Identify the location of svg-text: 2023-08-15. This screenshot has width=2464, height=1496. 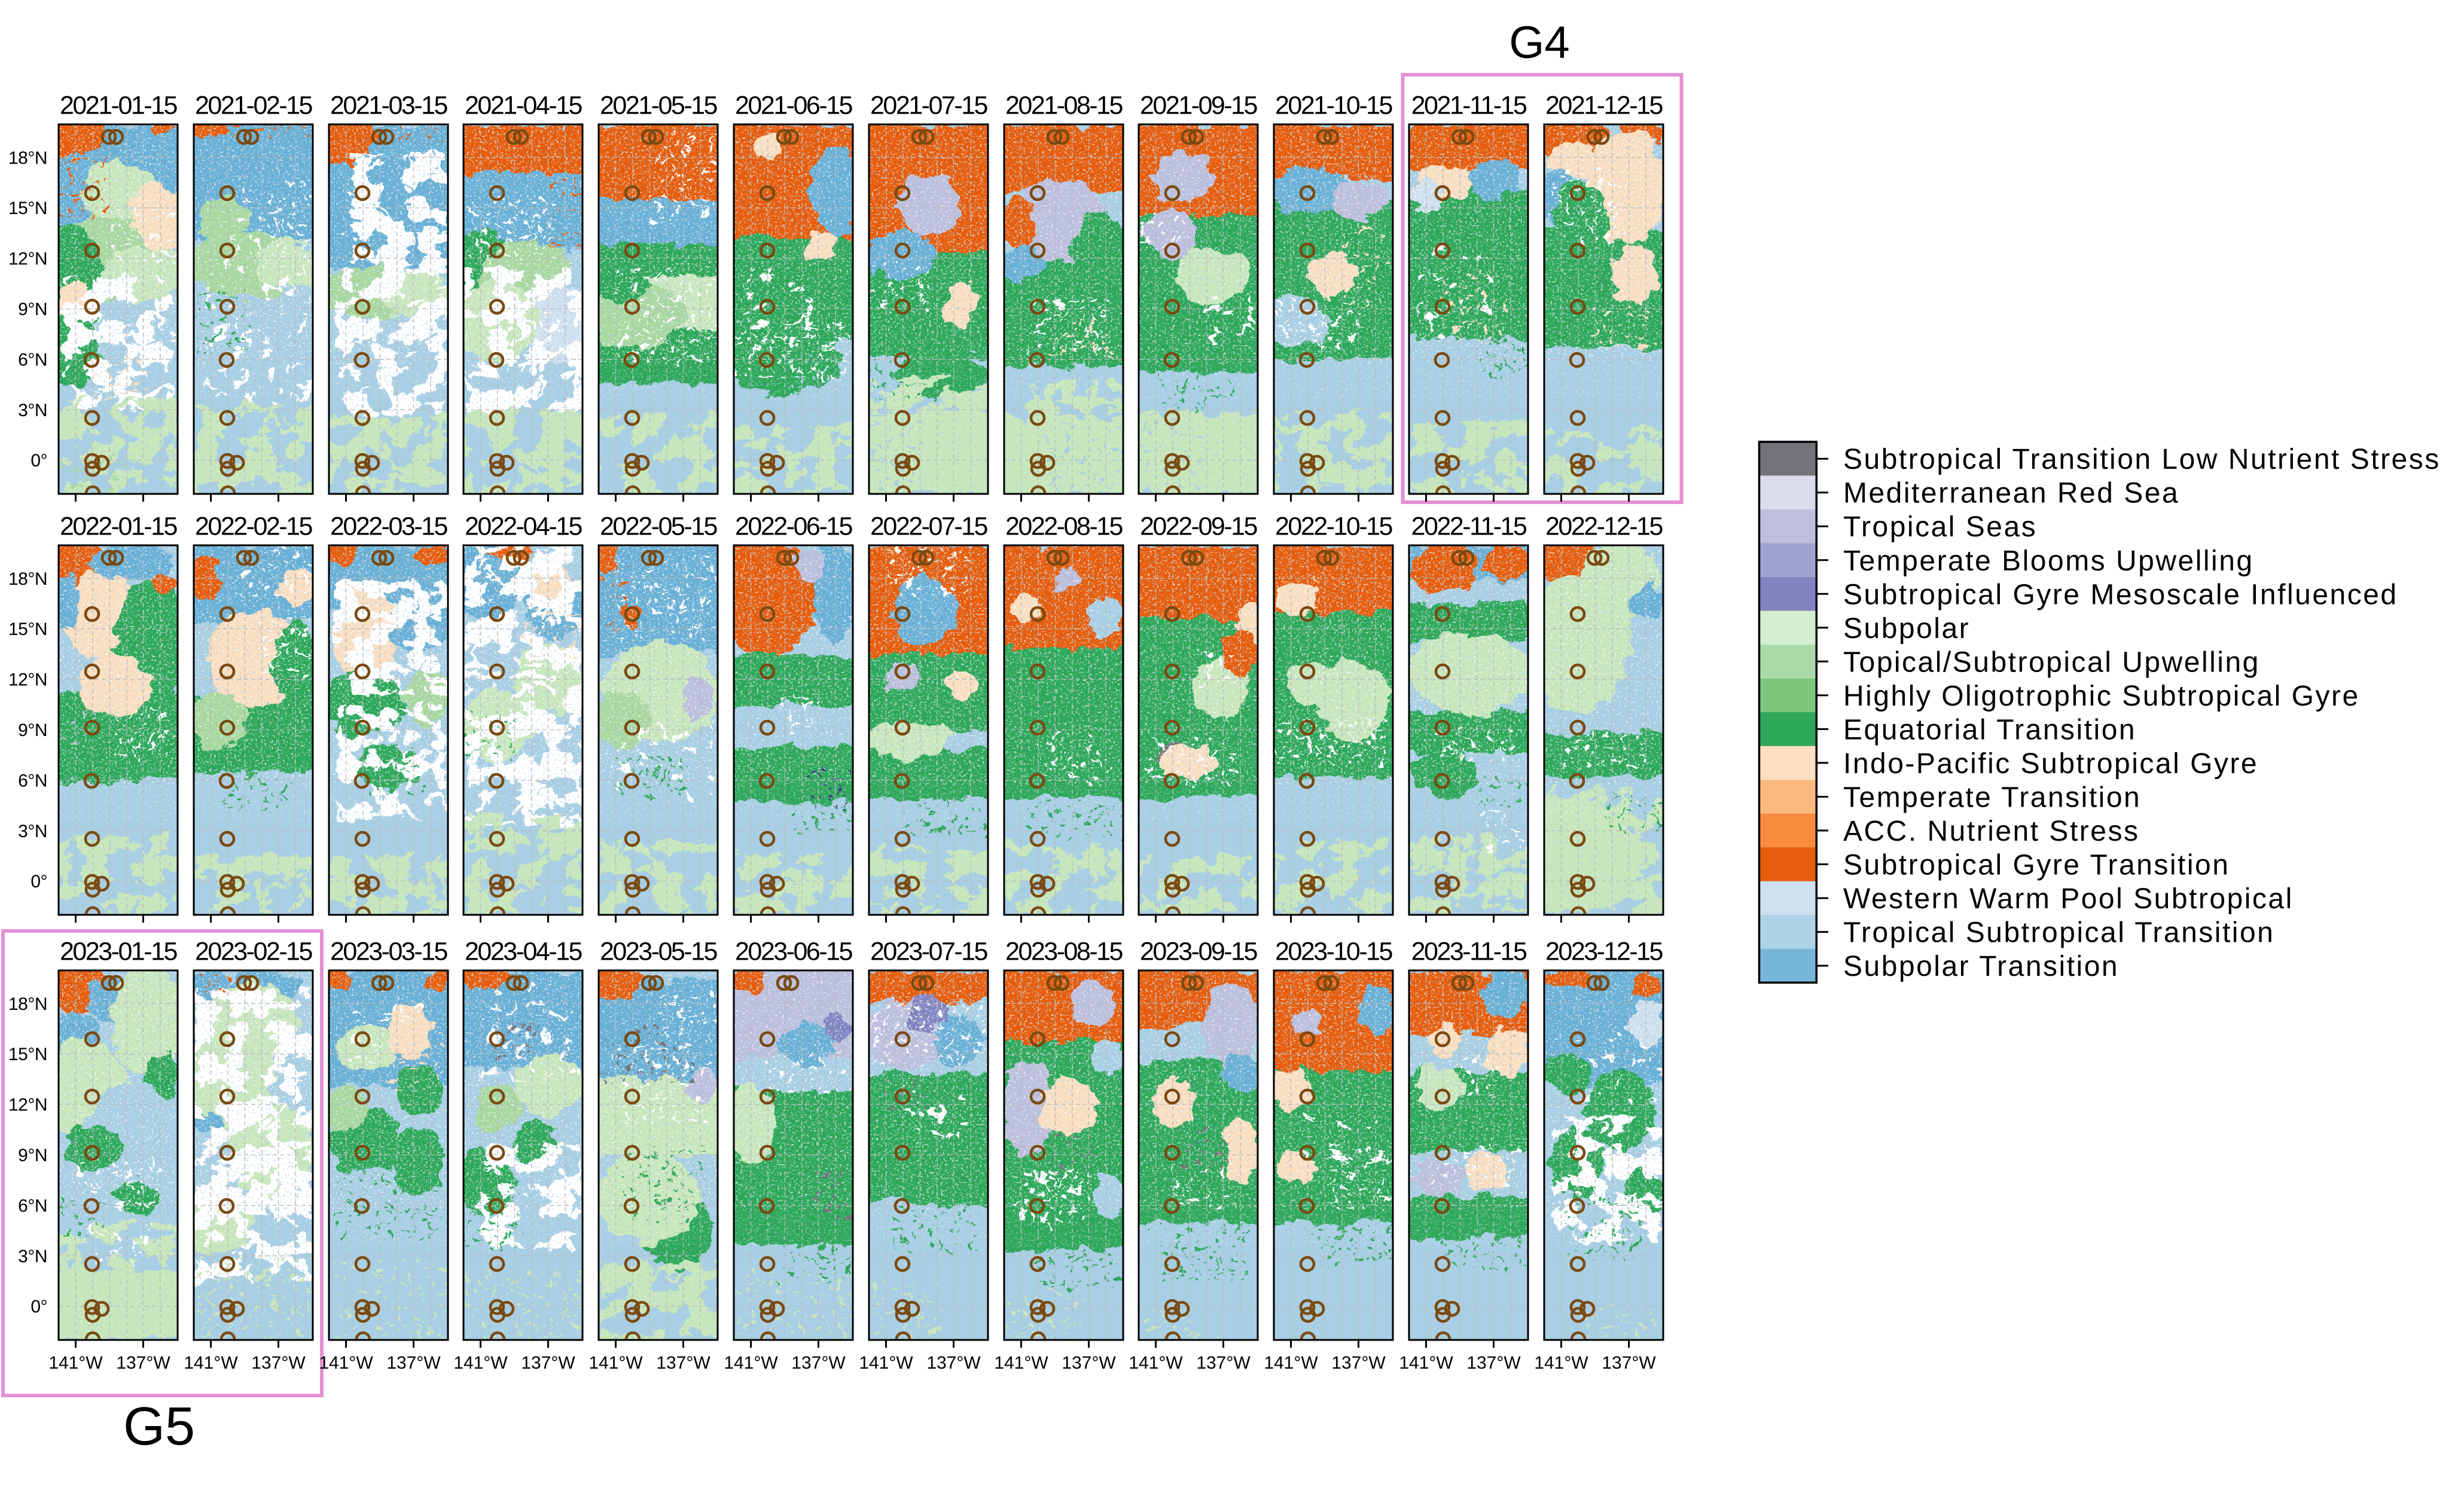
(1064, 952).